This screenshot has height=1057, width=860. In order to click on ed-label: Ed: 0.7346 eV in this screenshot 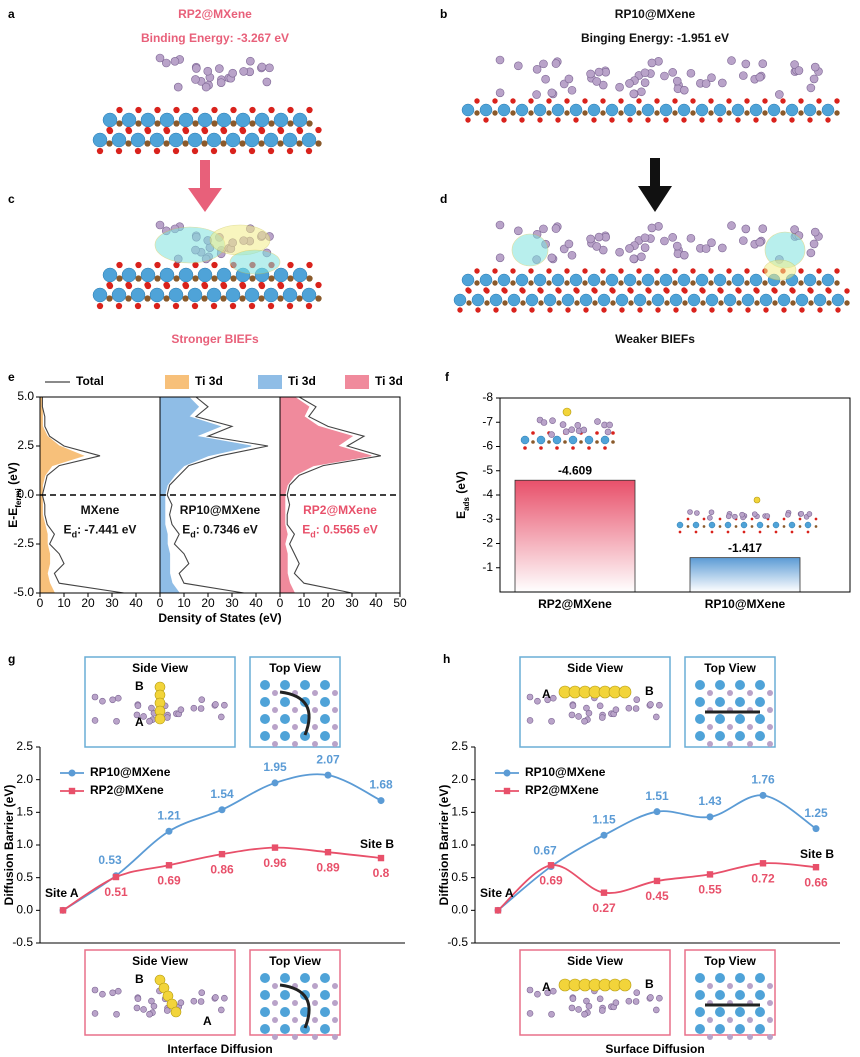, I will do `click(220, 530)`.